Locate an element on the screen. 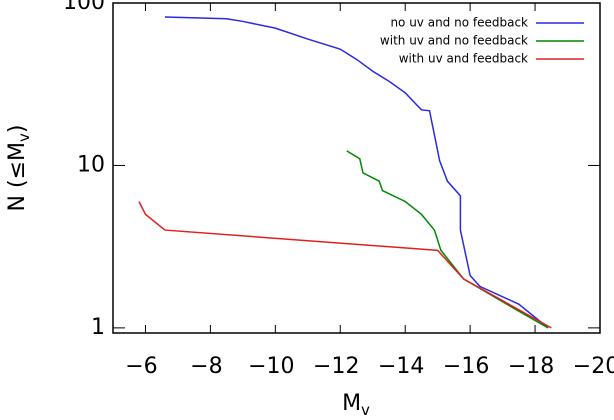 This screenshot has width=614, height=420. x-tick-label: −18 is located at coordinates (531, 366).